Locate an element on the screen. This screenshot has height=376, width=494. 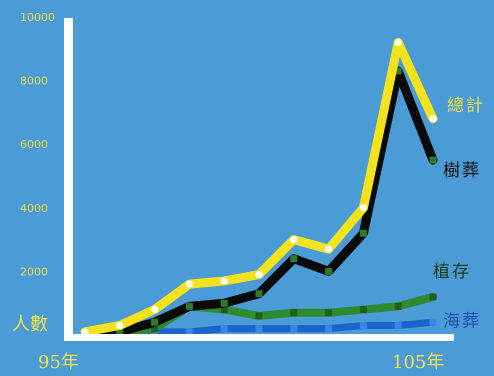
y-tick-label: 2000 is located at coordinates (34, 271).